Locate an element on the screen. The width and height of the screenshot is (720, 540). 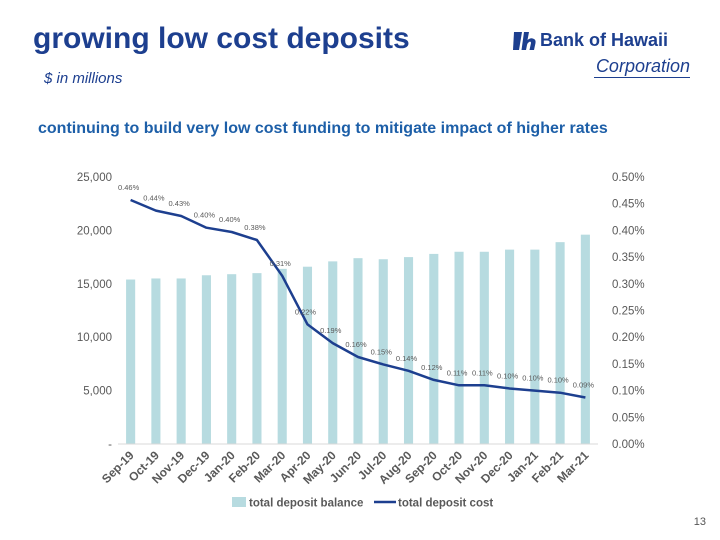
y-right-tick-label: 0.45% is located at coordinates (628, 205).